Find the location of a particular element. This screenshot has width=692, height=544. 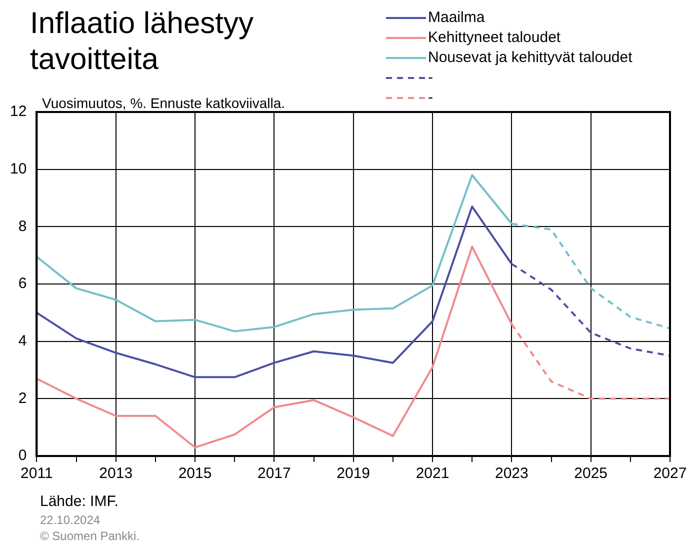

legend-label: Maailma is located at coordinates (456, 18).